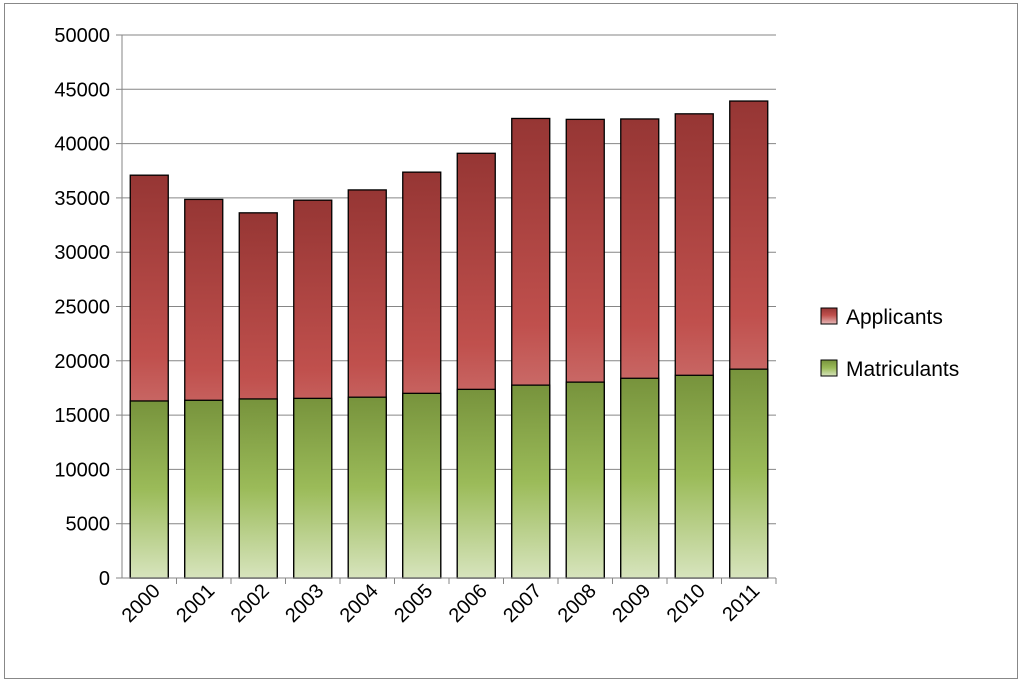  What do you see at coordinates (313, 488) in the screenshot?
I see `bar-matriculants-2003` at bounding box center [313, 488].